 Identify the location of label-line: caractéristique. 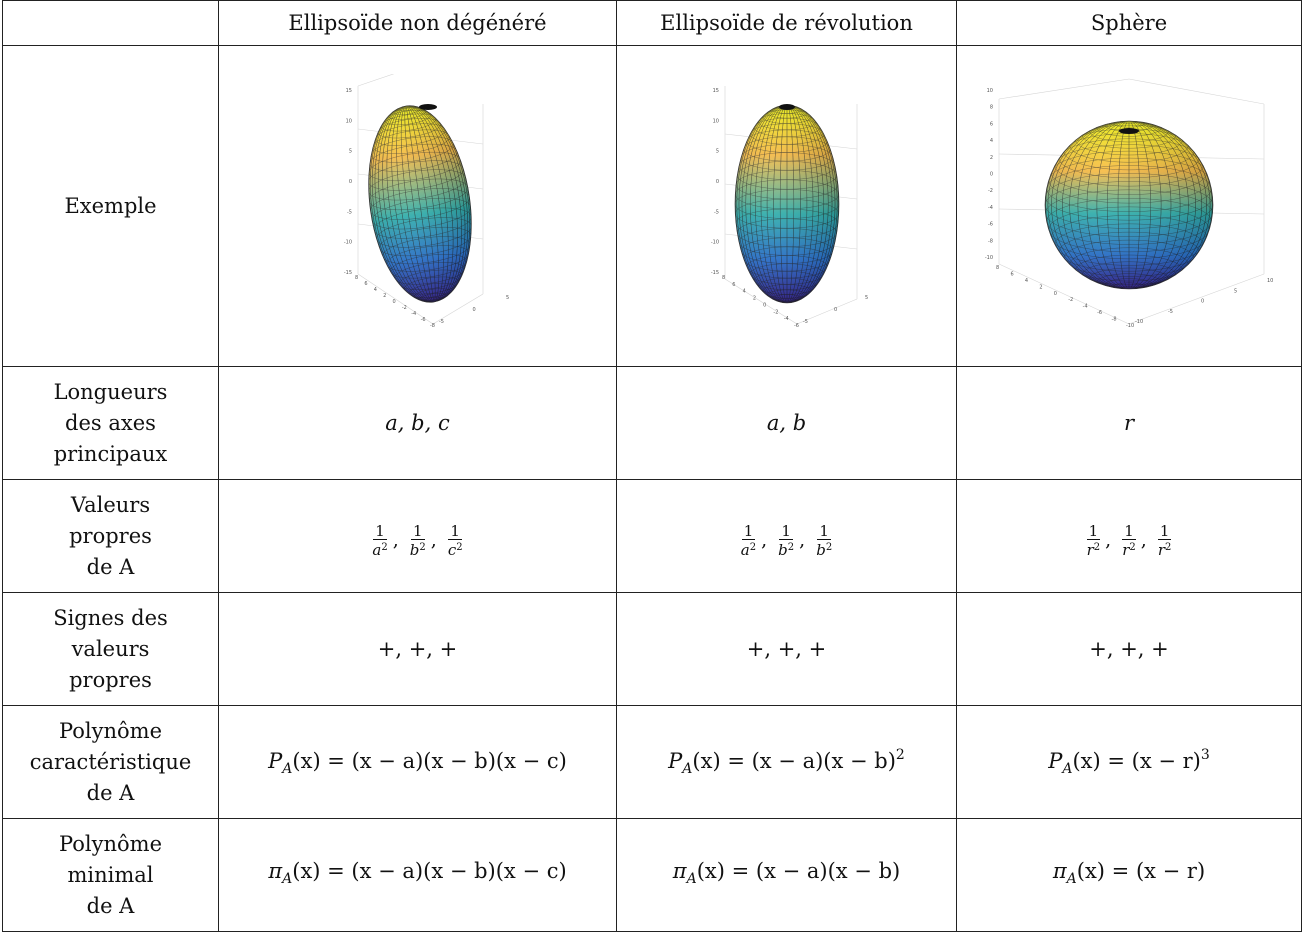
(110, 762).